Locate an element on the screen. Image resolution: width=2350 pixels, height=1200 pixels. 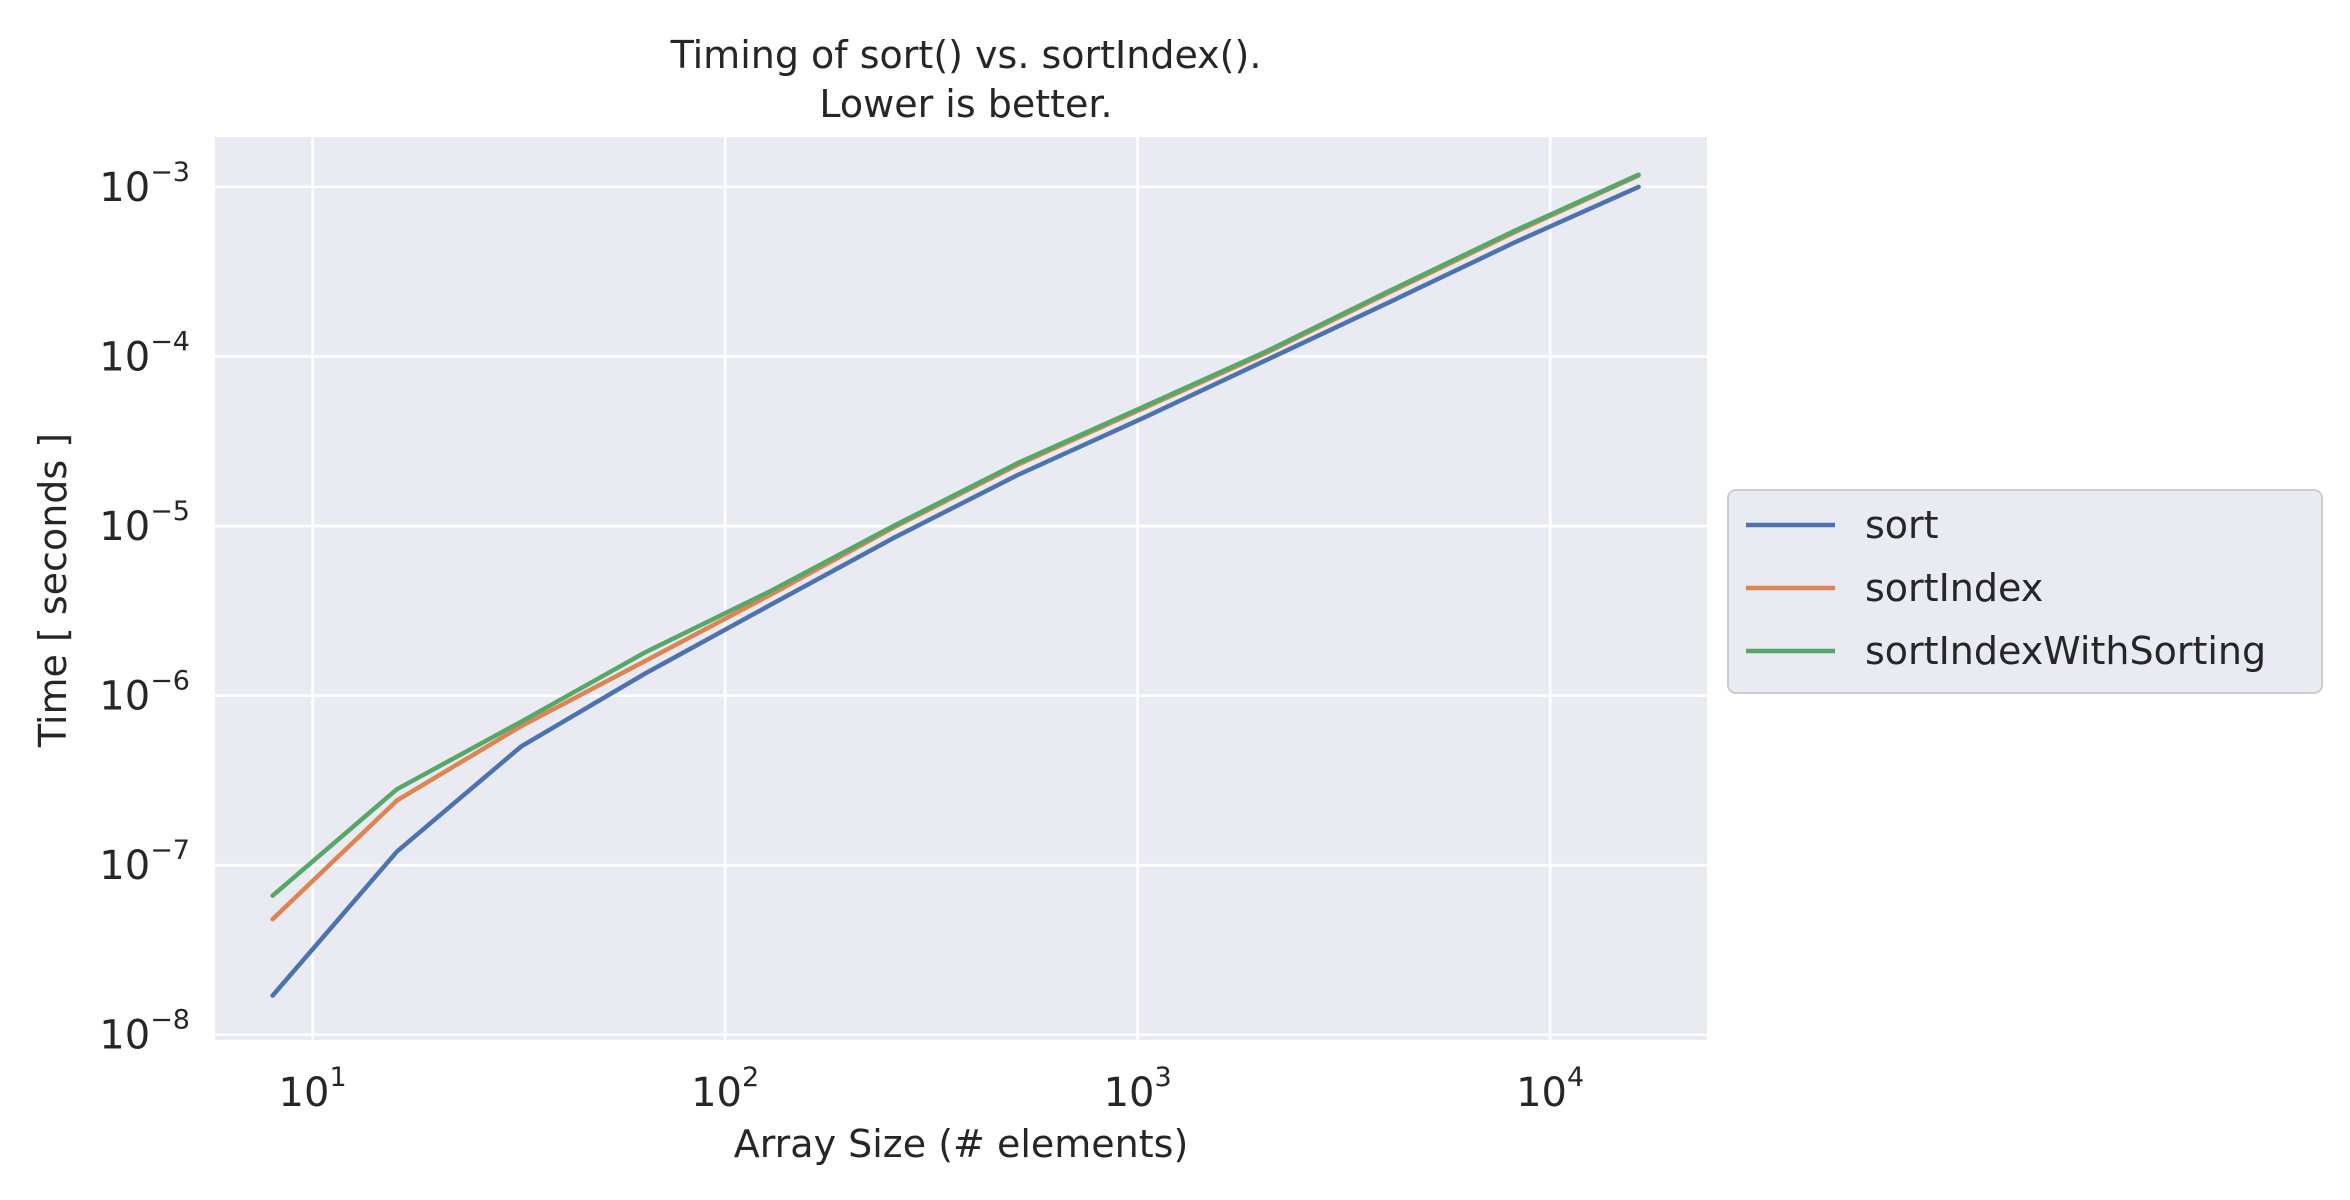
x-tick-labels: 10¹ 10² 10³ 10⁴ is located at coordinates (932, 1089).